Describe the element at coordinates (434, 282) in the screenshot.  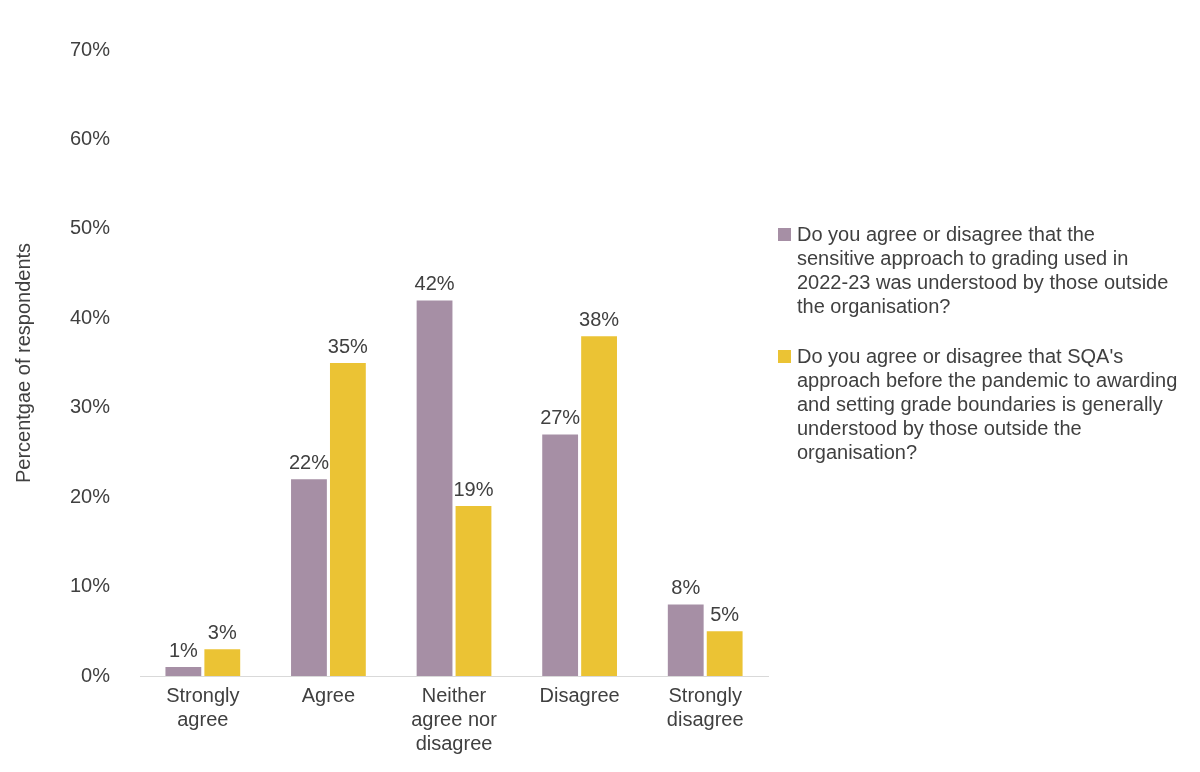
I see `data-label: 42%` at that location.